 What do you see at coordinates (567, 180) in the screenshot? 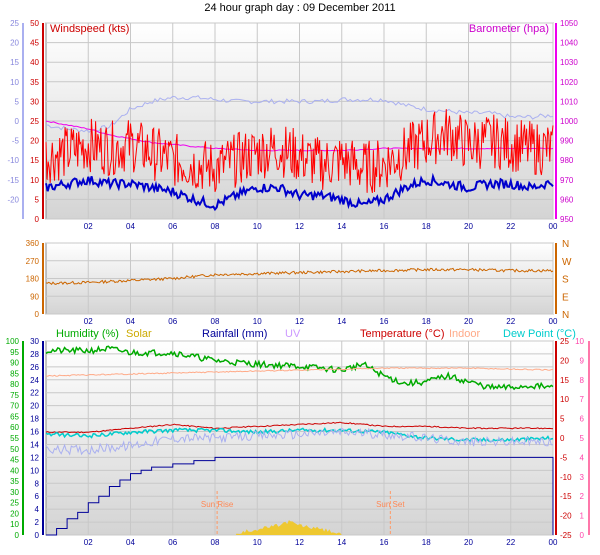
I see `barometer-tick-label: 970` at bounding box center [567, 180].